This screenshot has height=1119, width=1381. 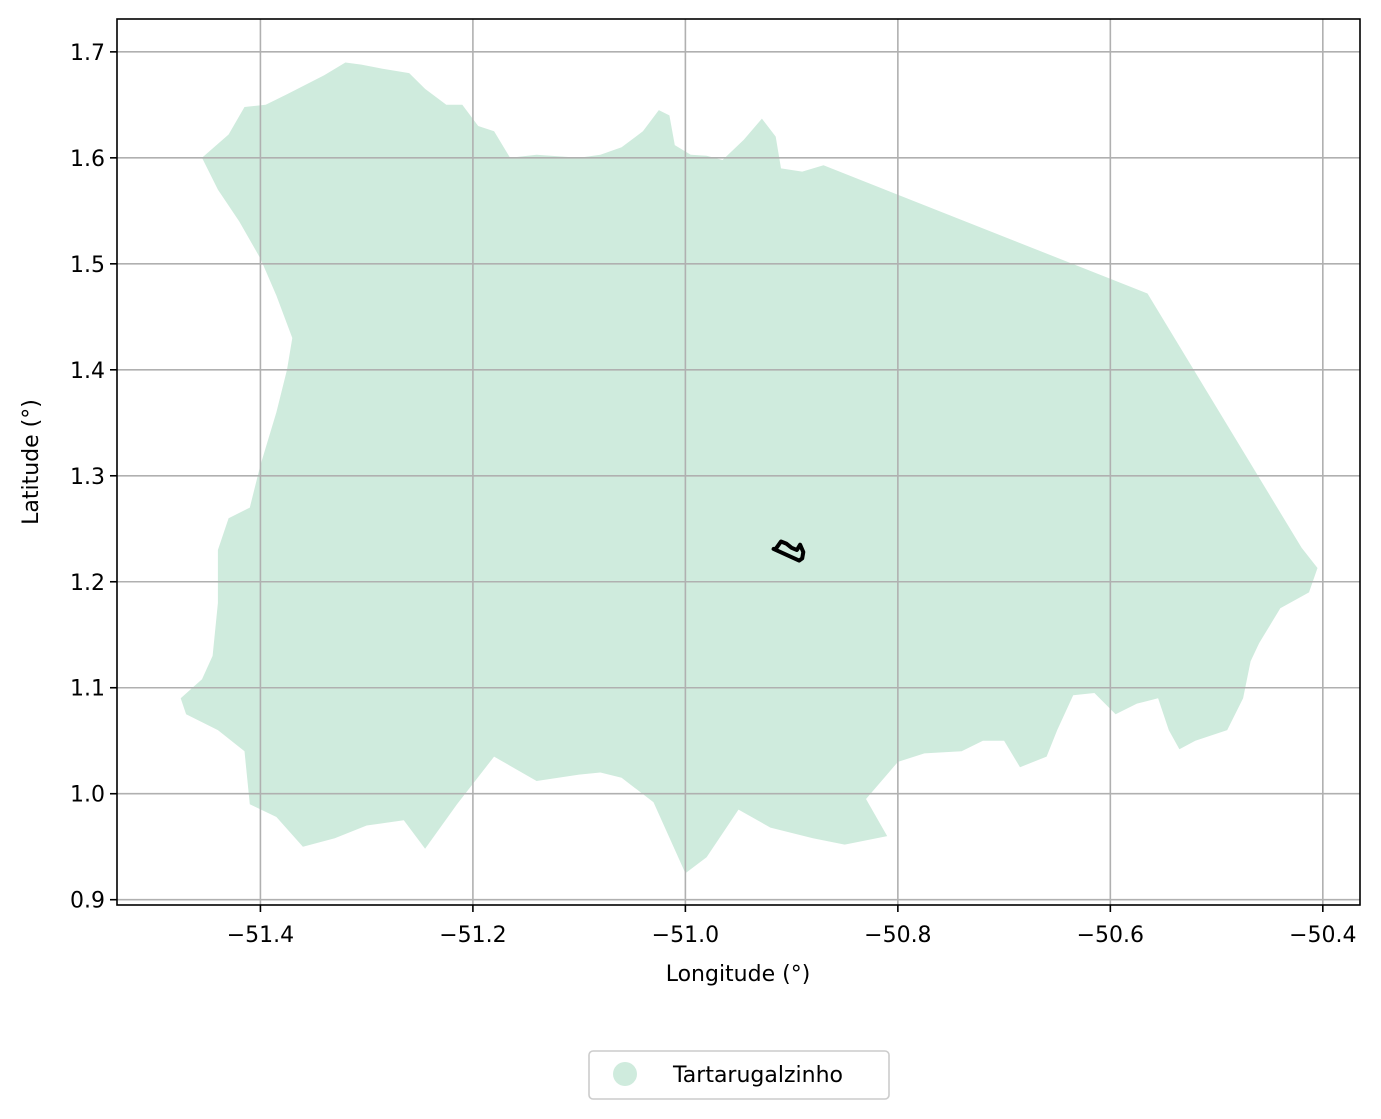 I want to click on y-tick-label: 1.4, so click(x=87, y=371).